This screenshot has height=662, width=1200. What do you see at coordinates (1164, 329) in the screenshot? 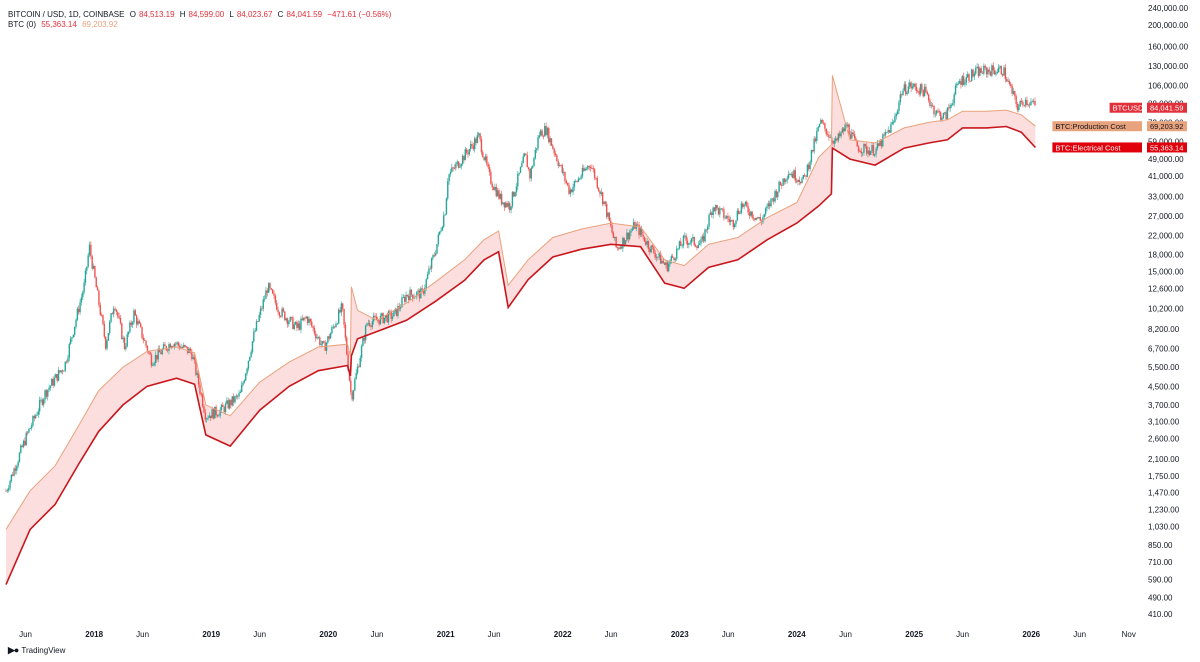
I see `y-tick-label: 8,200.00` at bounding box center [1164, 329].